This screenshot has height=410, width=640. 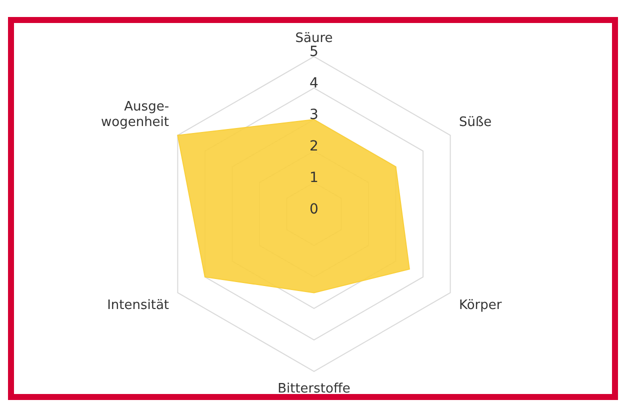 I want to click on y-tick-label: 5, so click(x=314, y=52).